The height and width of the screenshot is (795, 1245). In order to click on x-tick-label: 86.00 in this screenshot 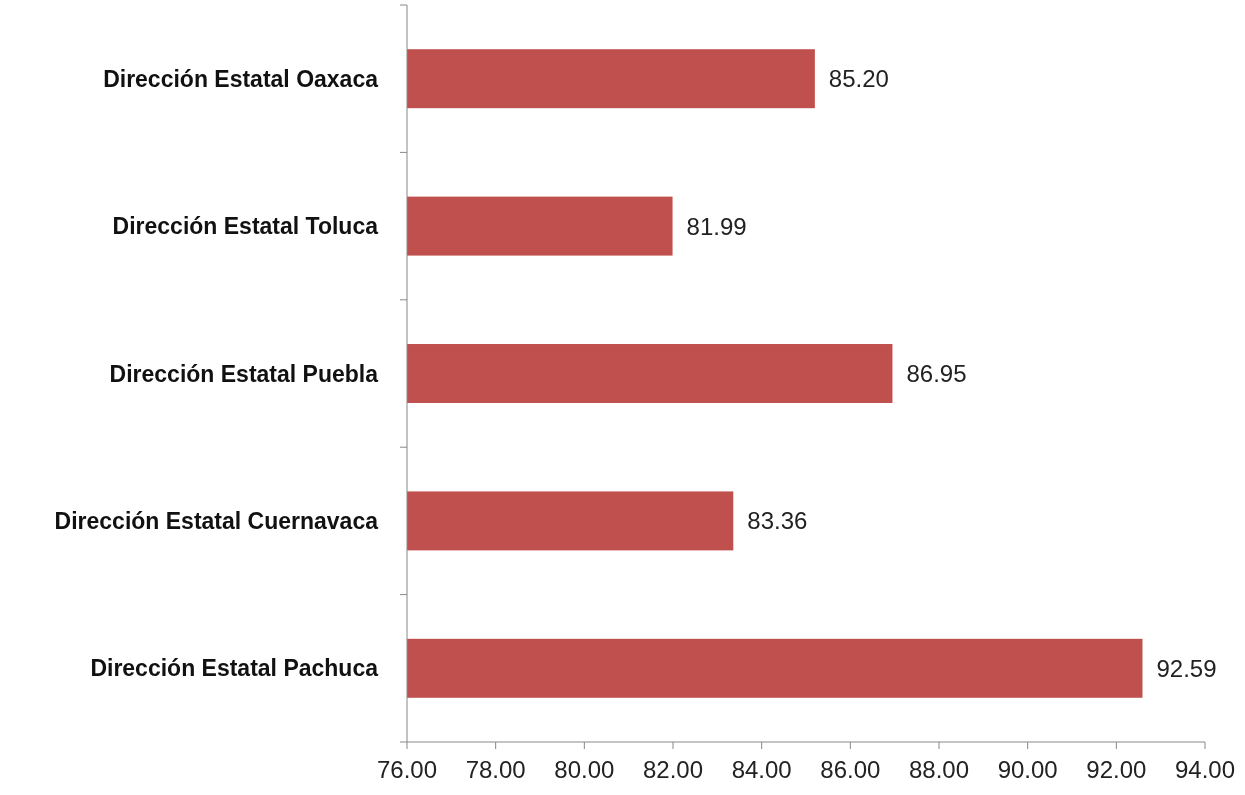, I will do `click(850, 769)`.